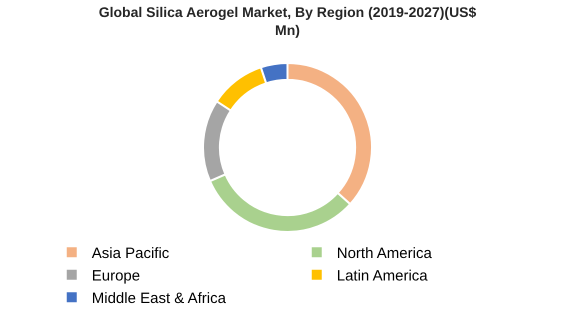  I want to click on legend-label: Asia Pacific, so click(131, 253).